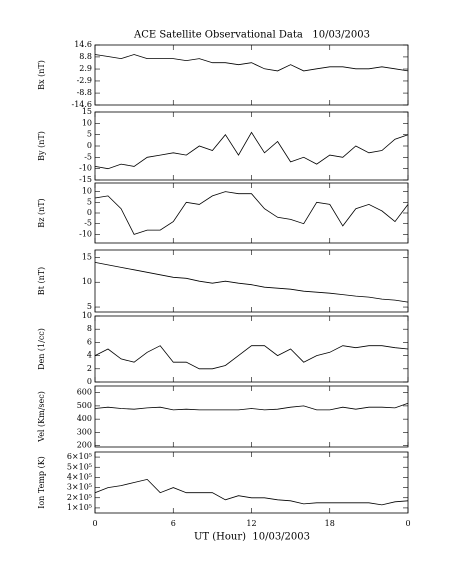 The width and height of the screenshot is (453, 566). I want to click on y-tick-label: 1×10⁵, so click(79, 507).